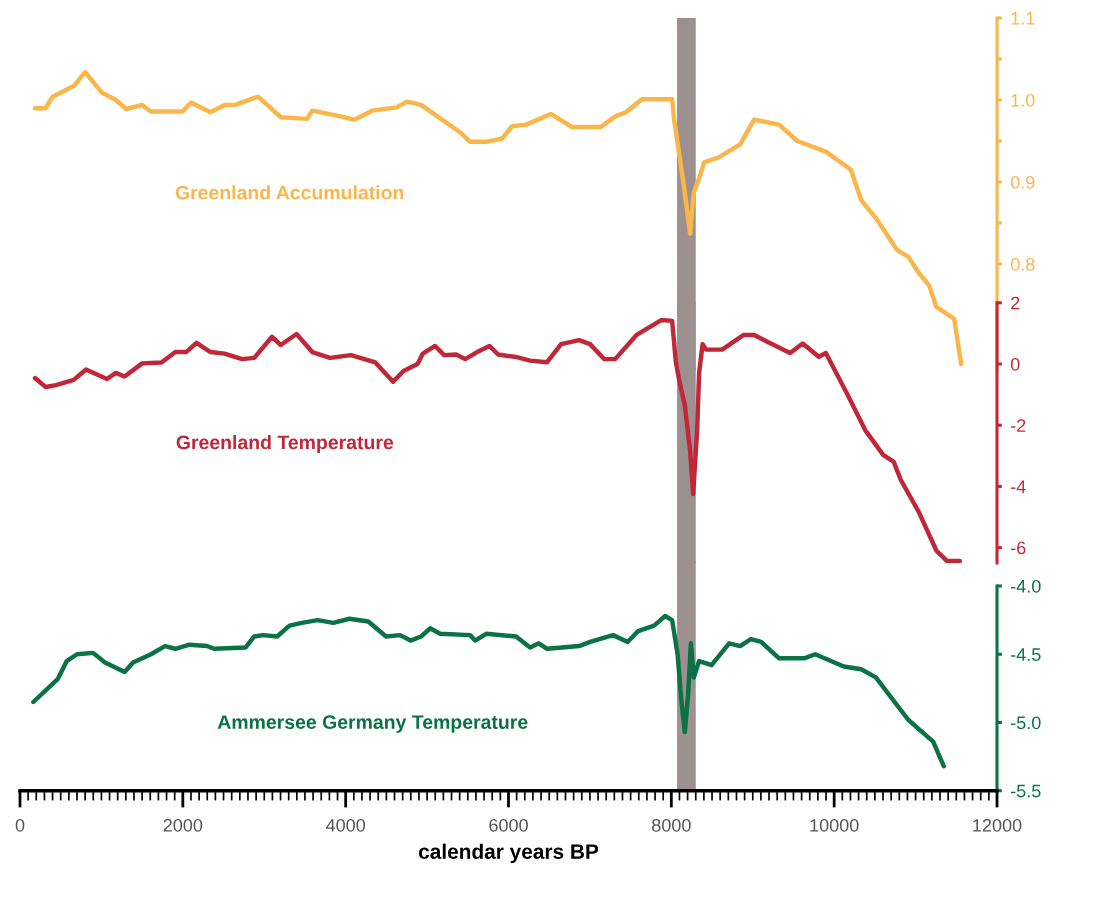  What do you see at coordinates (20, 825) in the screenshot?
I see `x-tick-label: 0` at bounding box center [20, 825].